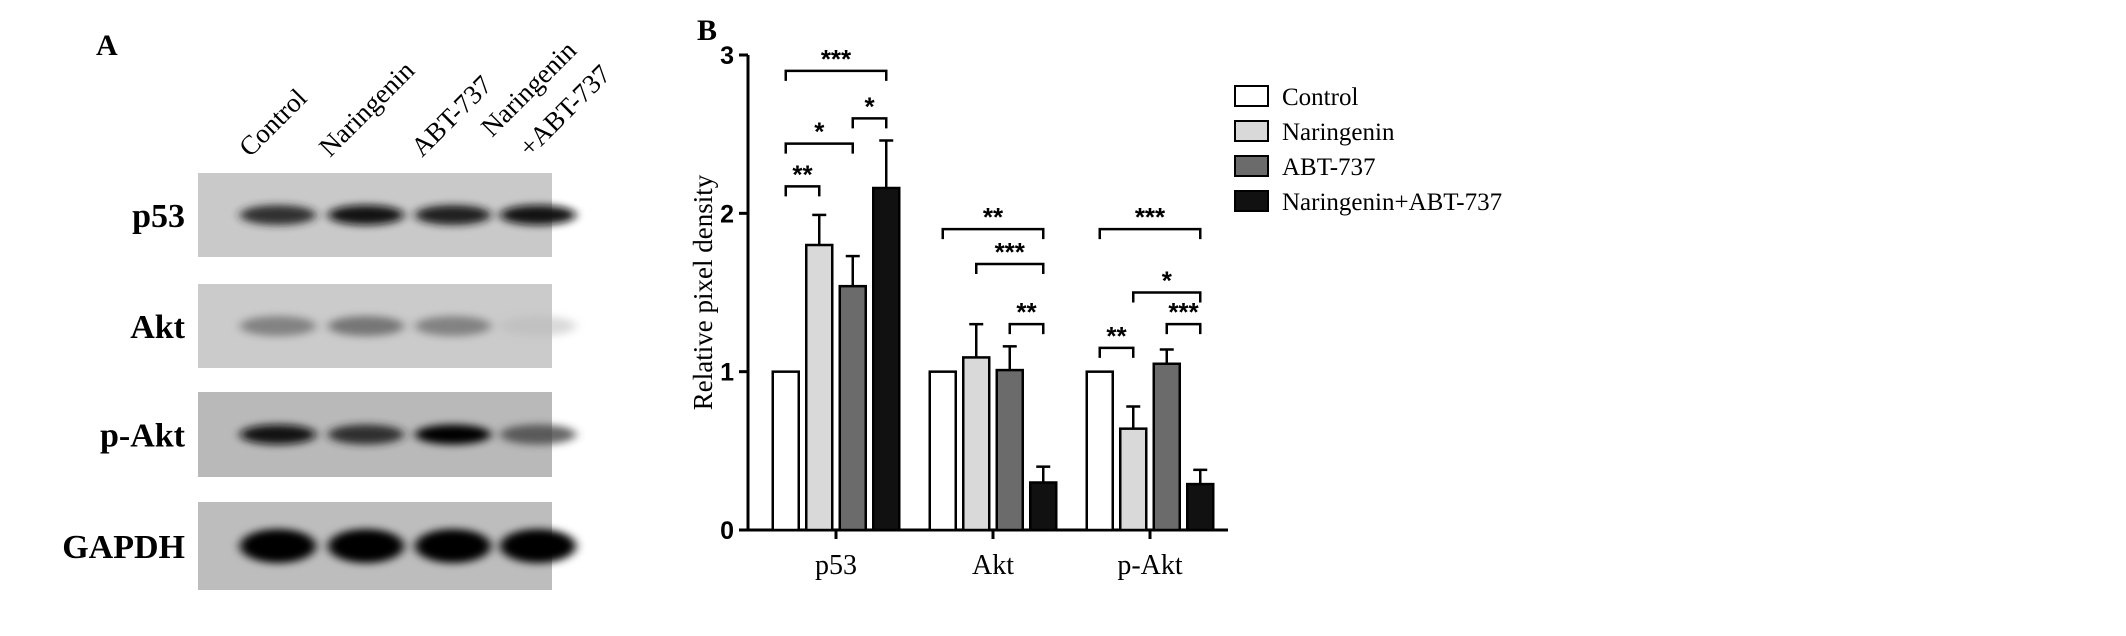 This screenshot has width=2126, height=636. What do you see at coordinates (1329, 167) in the screenshot?
I see `legend-label: ABT-737` at bounding box center [1329, 167].